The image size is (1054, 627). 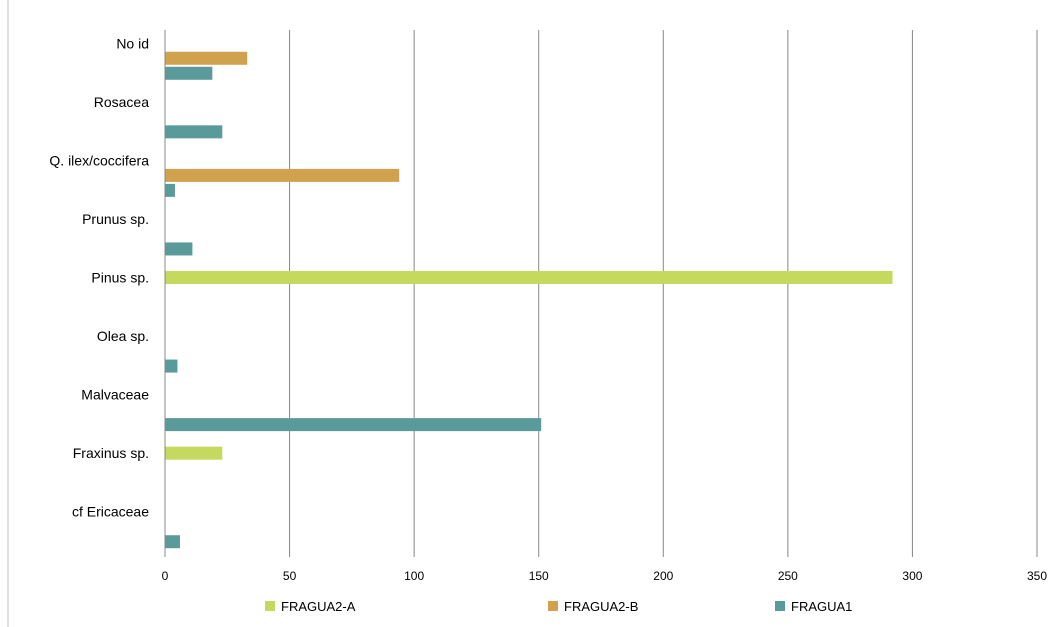 What do you see at coordinates (123, 336) in the screenshot?
I see `category-label: Olea sp.` at bounding box center [123, 336].